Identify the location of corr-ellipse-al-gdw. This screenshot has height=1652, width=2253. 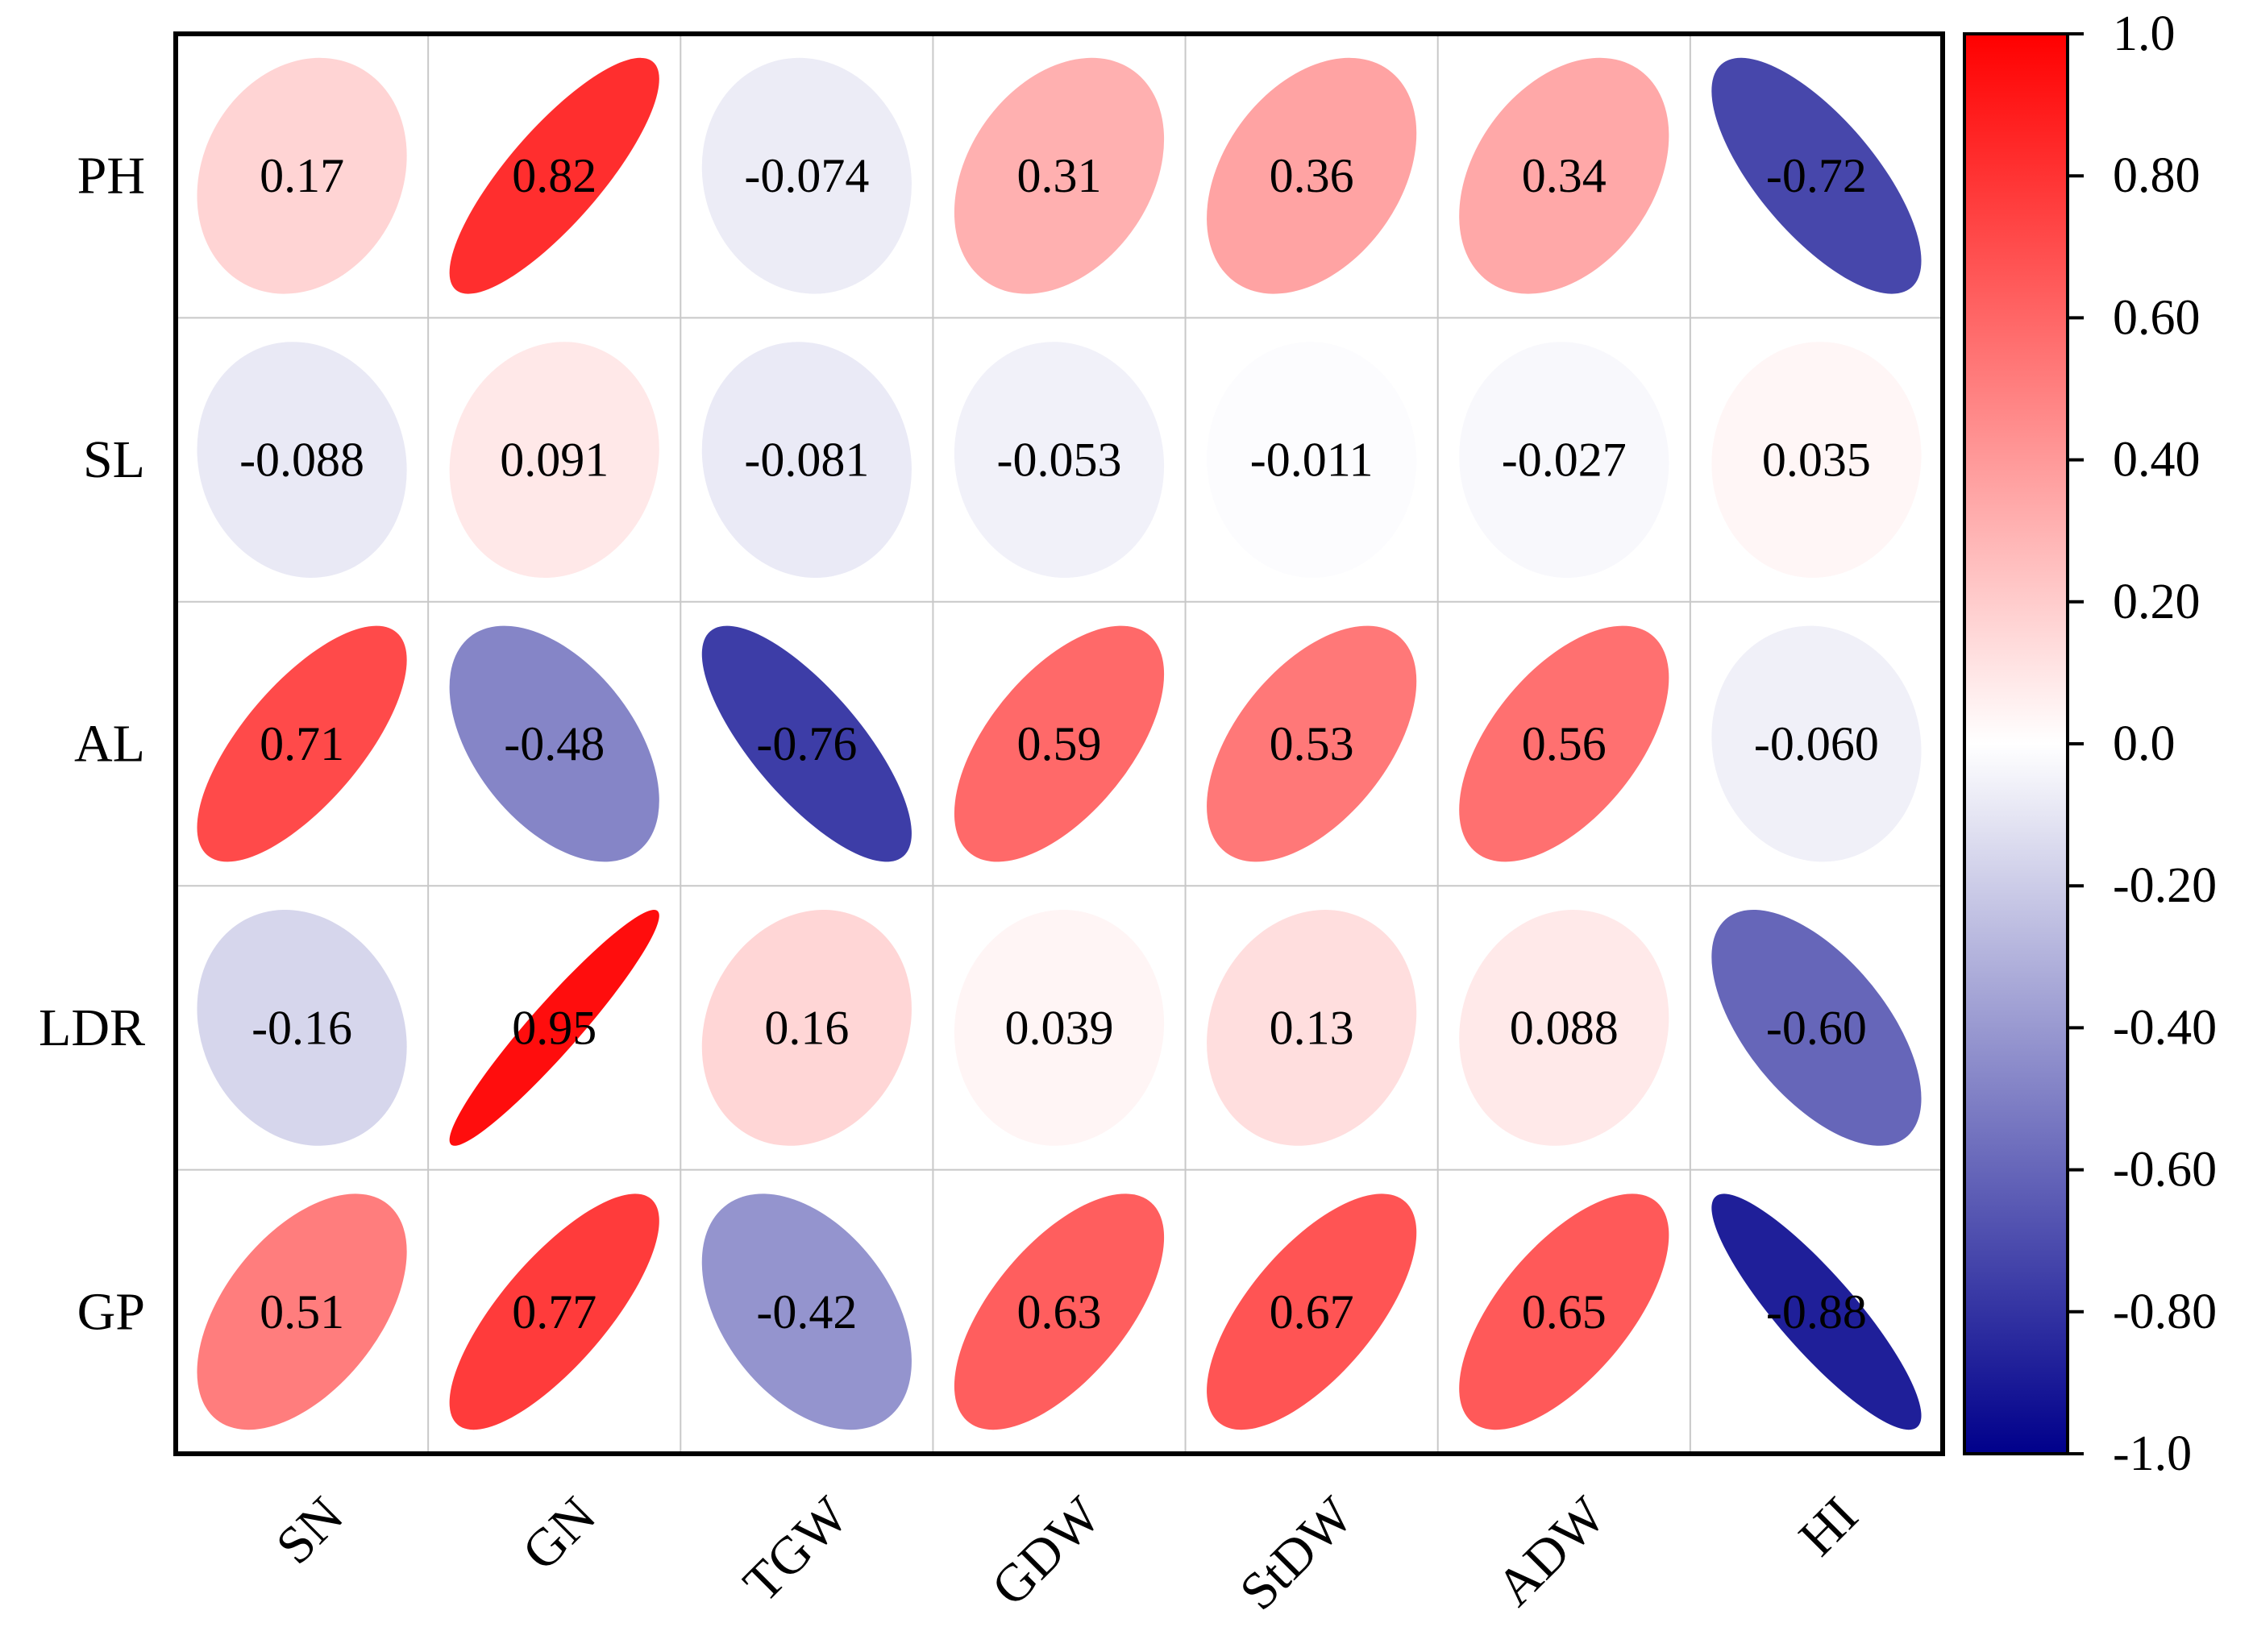
(1060, 743).